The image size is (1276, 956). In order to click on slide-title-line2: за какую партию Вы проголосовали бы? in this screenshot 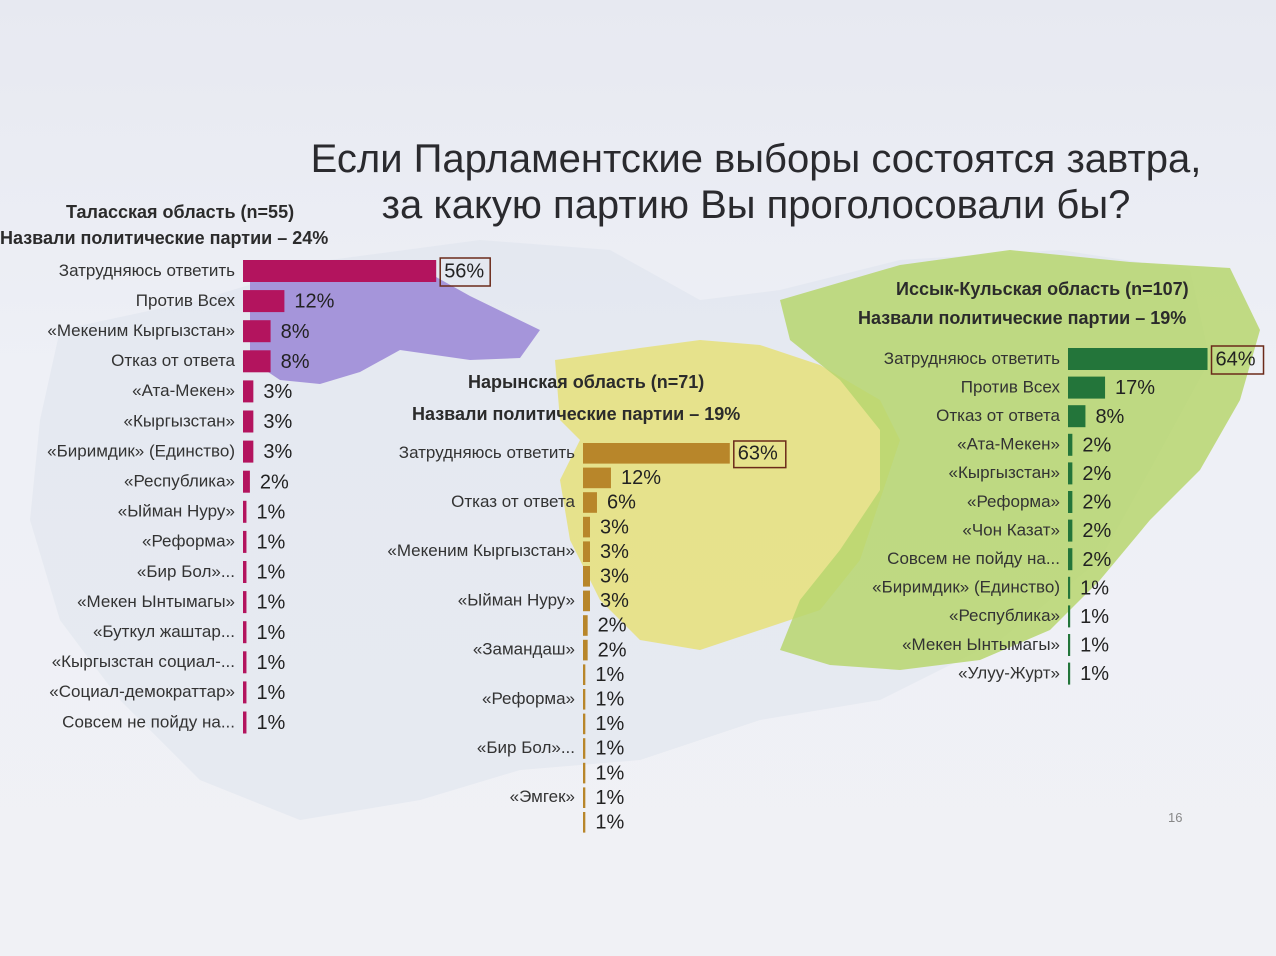, I will do `click(756, 205)`.